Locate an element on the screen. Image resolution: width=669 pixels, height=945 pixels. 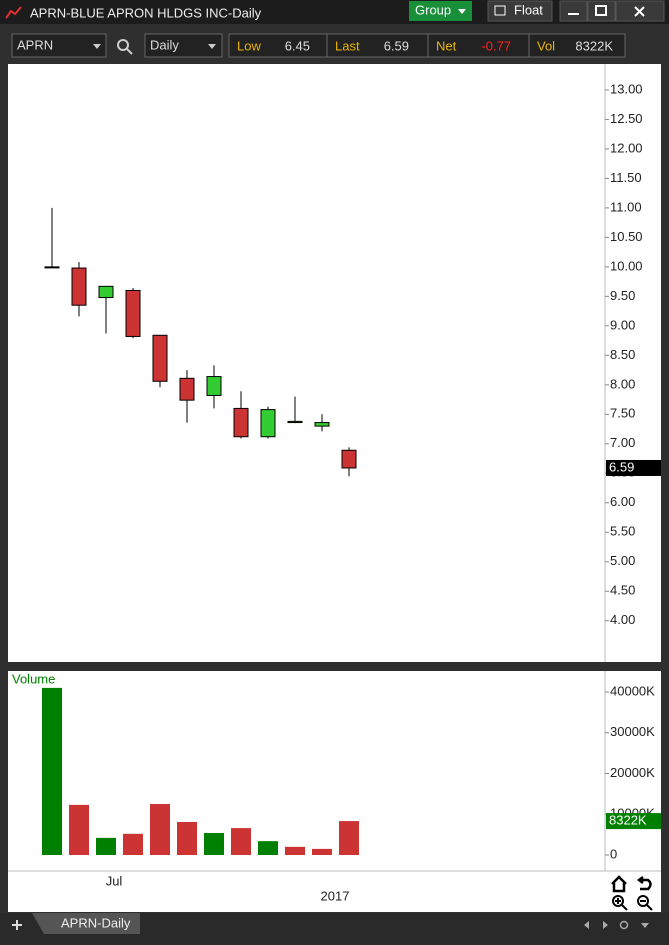
volume-title: Volume is located at coordinates (33, 678).